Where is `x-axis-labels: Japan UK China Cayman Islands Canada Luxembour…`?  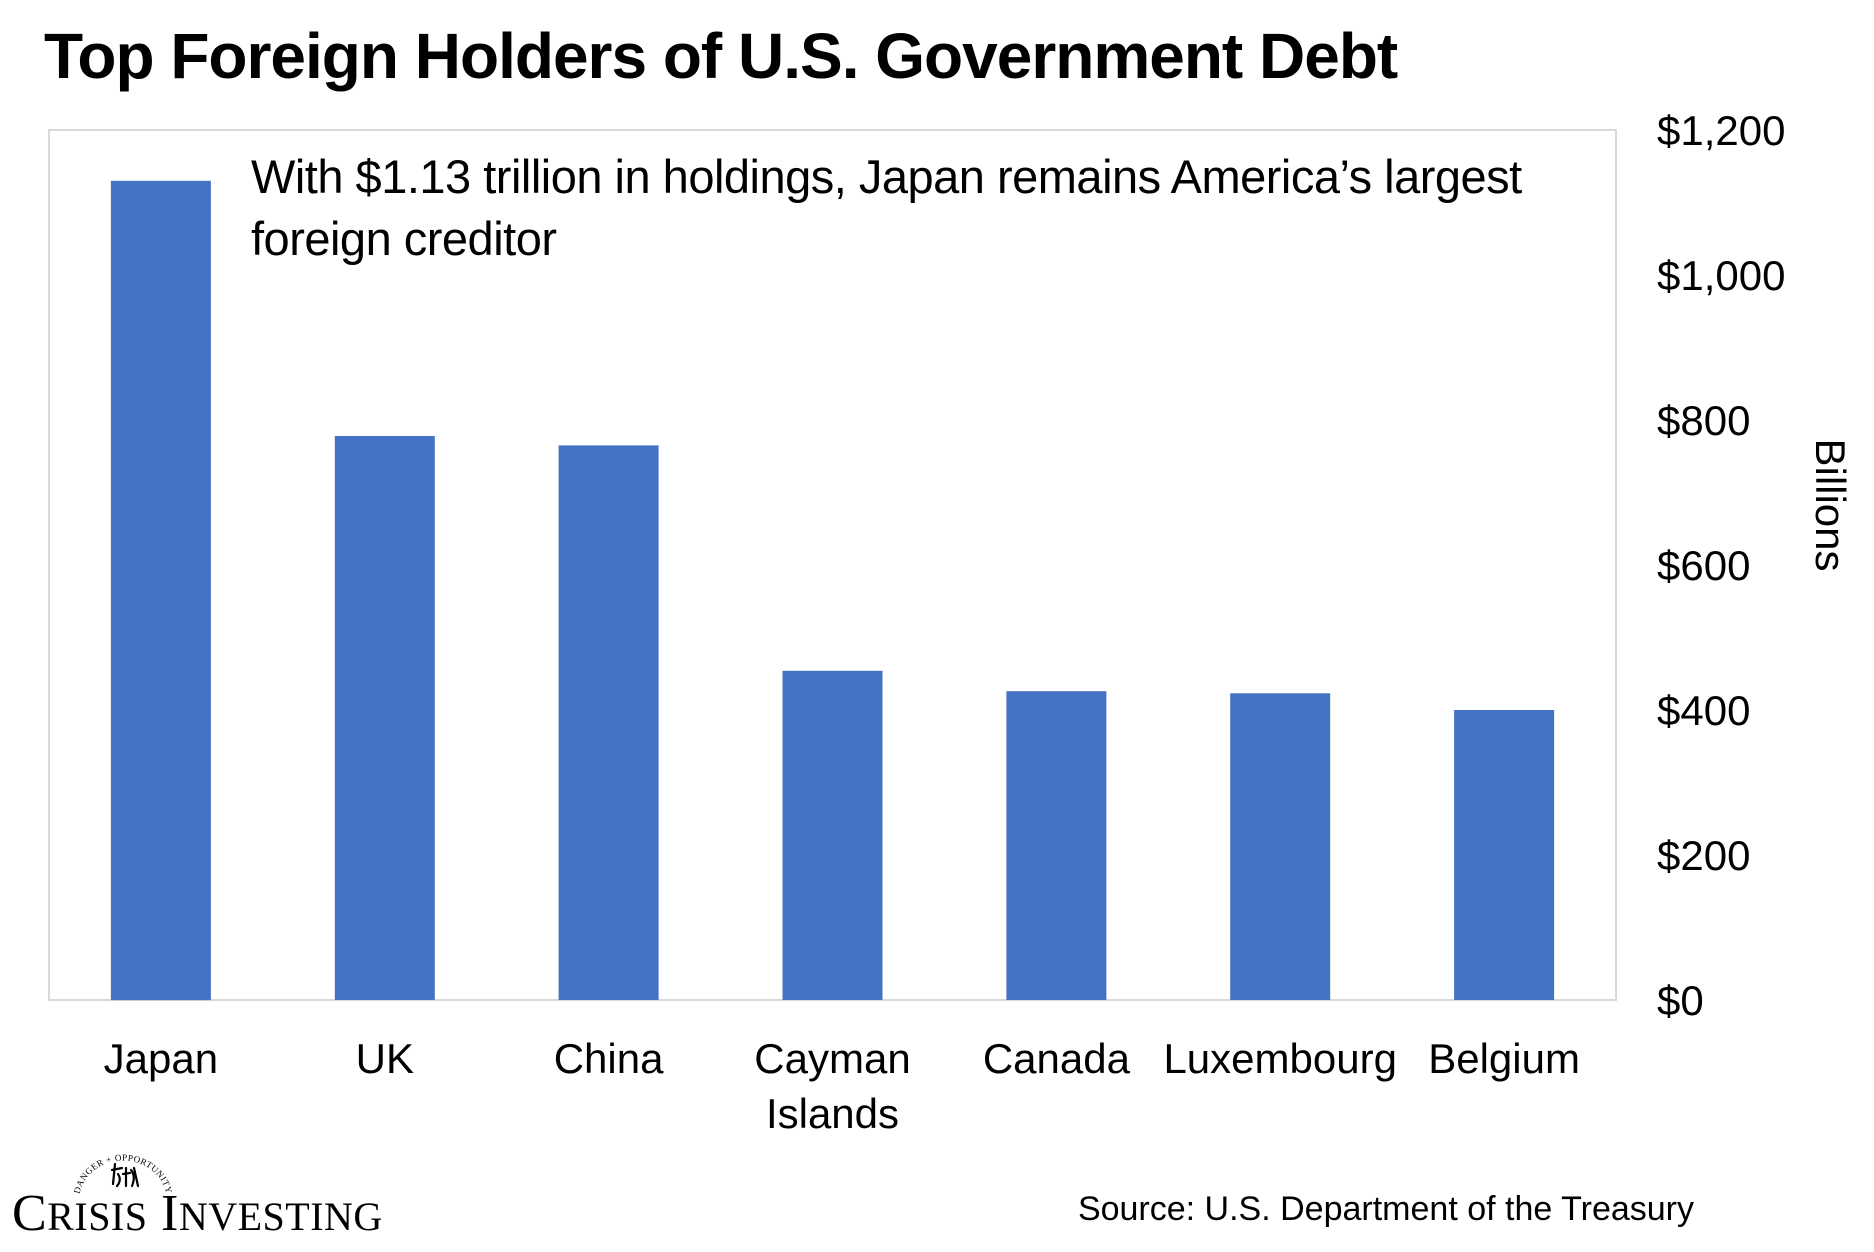 x-axis-labels: Japan UK China Cayman Islands Canada Luxembour… is located at coordinates (842, 1086).